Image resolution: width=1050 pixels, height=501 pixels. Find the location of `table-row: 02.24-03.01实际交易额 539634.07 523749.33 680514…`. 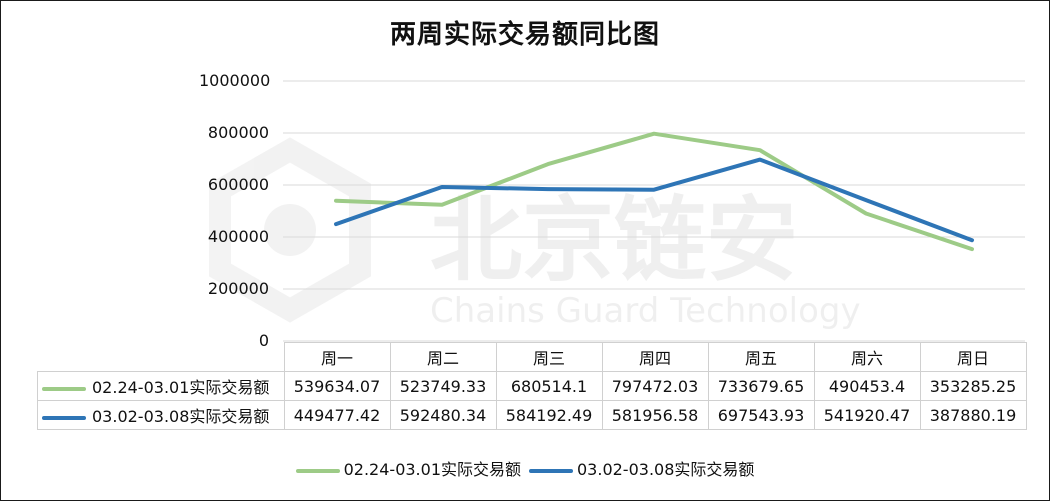

table-row: 02.24-03.01实际交易额 539634.07 523749.33 680514… is located at coordinates (532, 386).